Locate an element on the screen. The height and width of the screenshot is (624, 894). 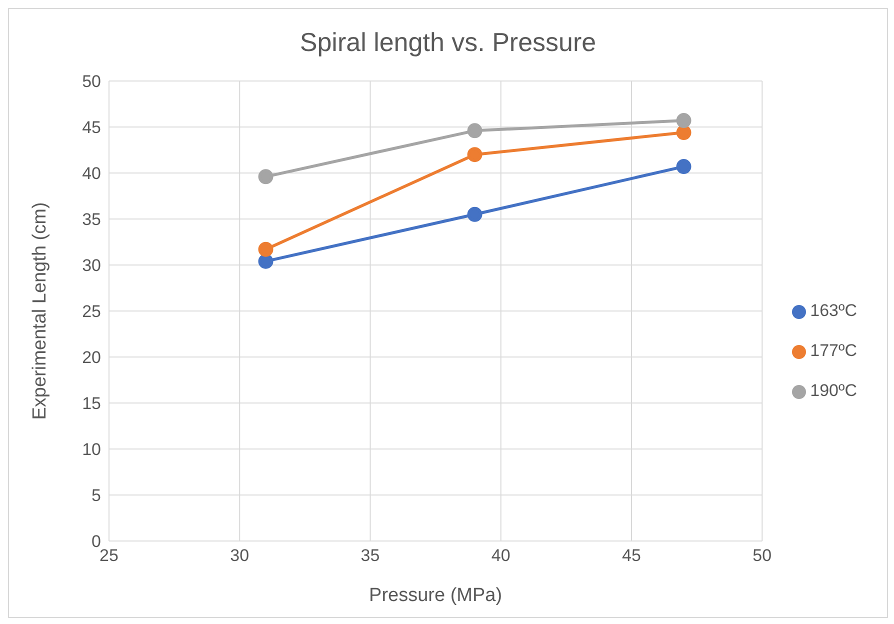
legend-label: 163ºC is located at coordinates (833, 310).